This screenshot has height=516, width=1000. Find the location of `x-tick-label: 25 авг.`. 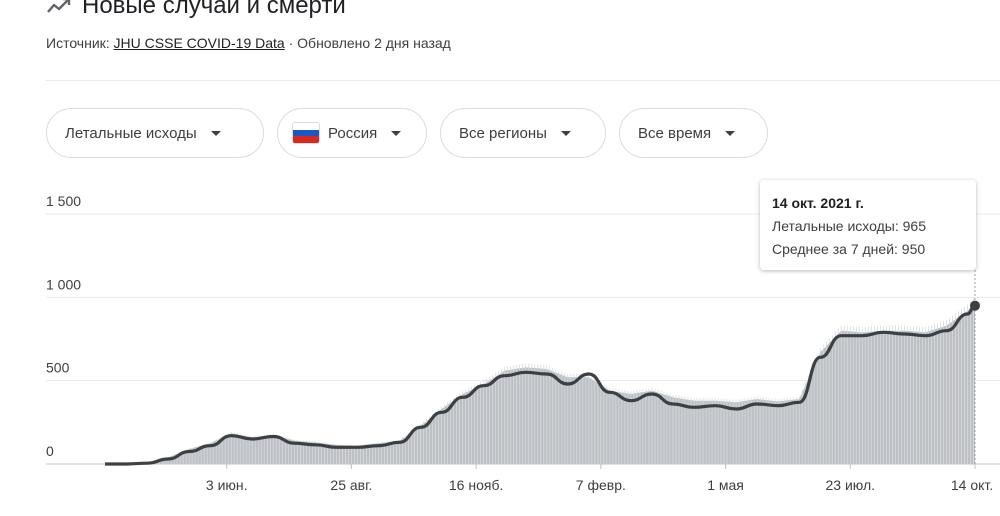

x-tick-label: 25 авг. is located at coordinates (351, 485).